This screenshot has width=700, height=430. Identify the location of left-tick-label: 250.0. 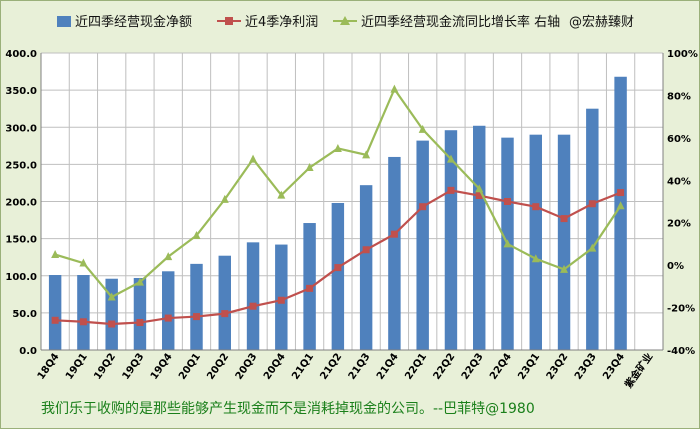
(21, 165).